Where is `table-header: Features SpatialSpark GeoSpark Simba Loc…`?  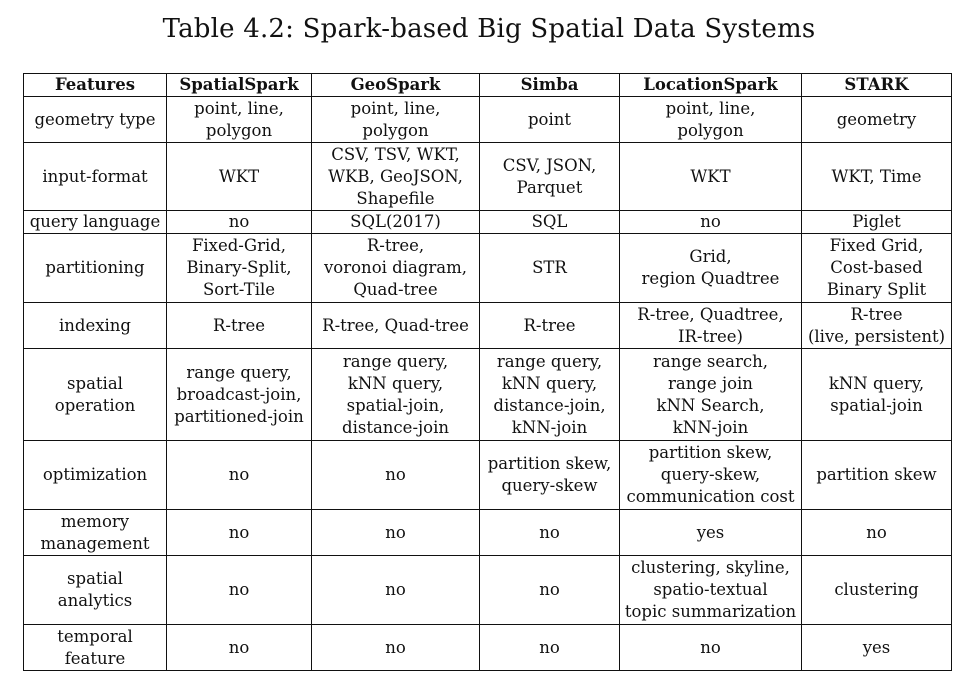
table-header: Features SpatialSpark GeoSpark Simba Loc… is located at coordinates (487, 85).